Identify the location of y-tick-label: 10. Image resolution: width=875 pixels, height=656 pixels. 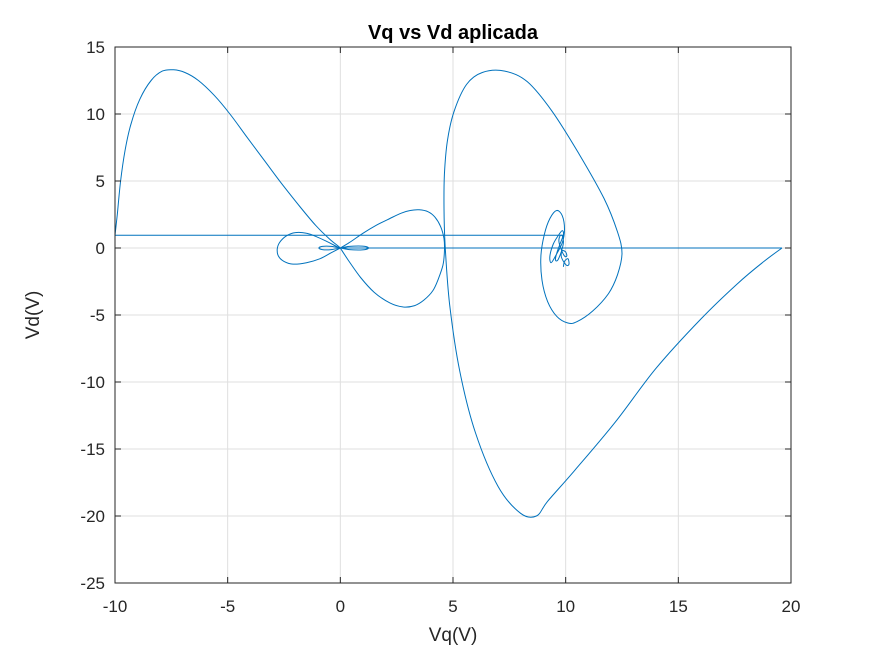
(95, 114).